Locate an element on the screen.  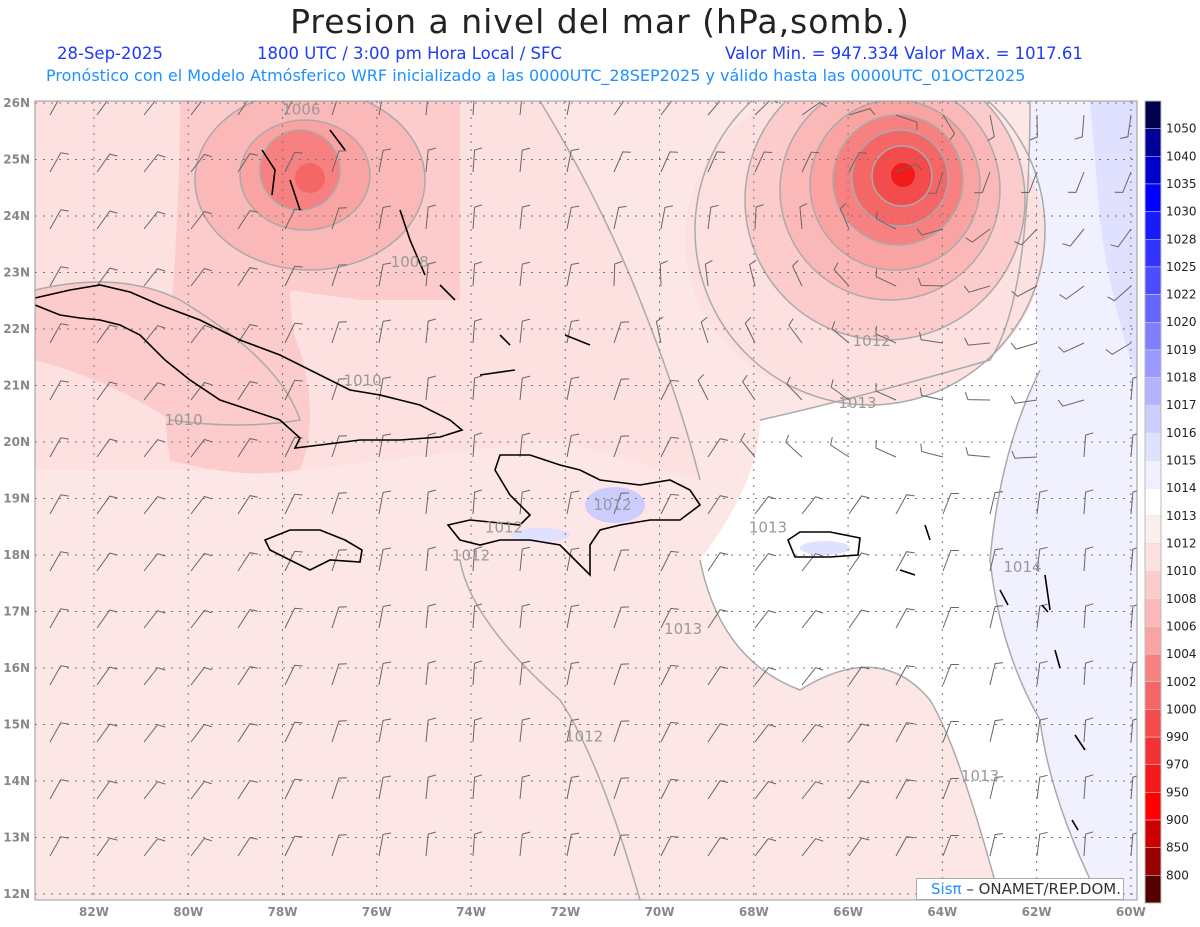
colorbar-label: 1000 is located at coordinates (1181, 709).